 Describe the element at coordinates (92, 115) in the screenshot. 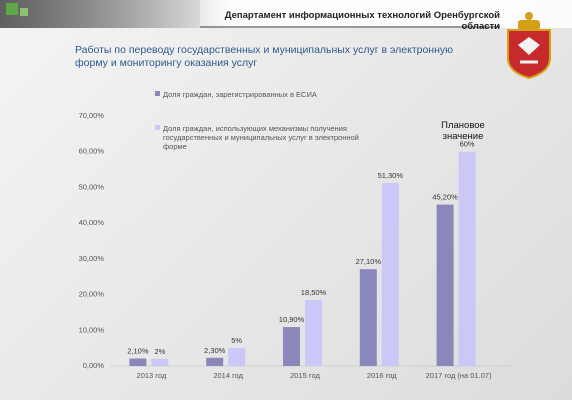

I see `y-tick-label: 70,00%` at that location.